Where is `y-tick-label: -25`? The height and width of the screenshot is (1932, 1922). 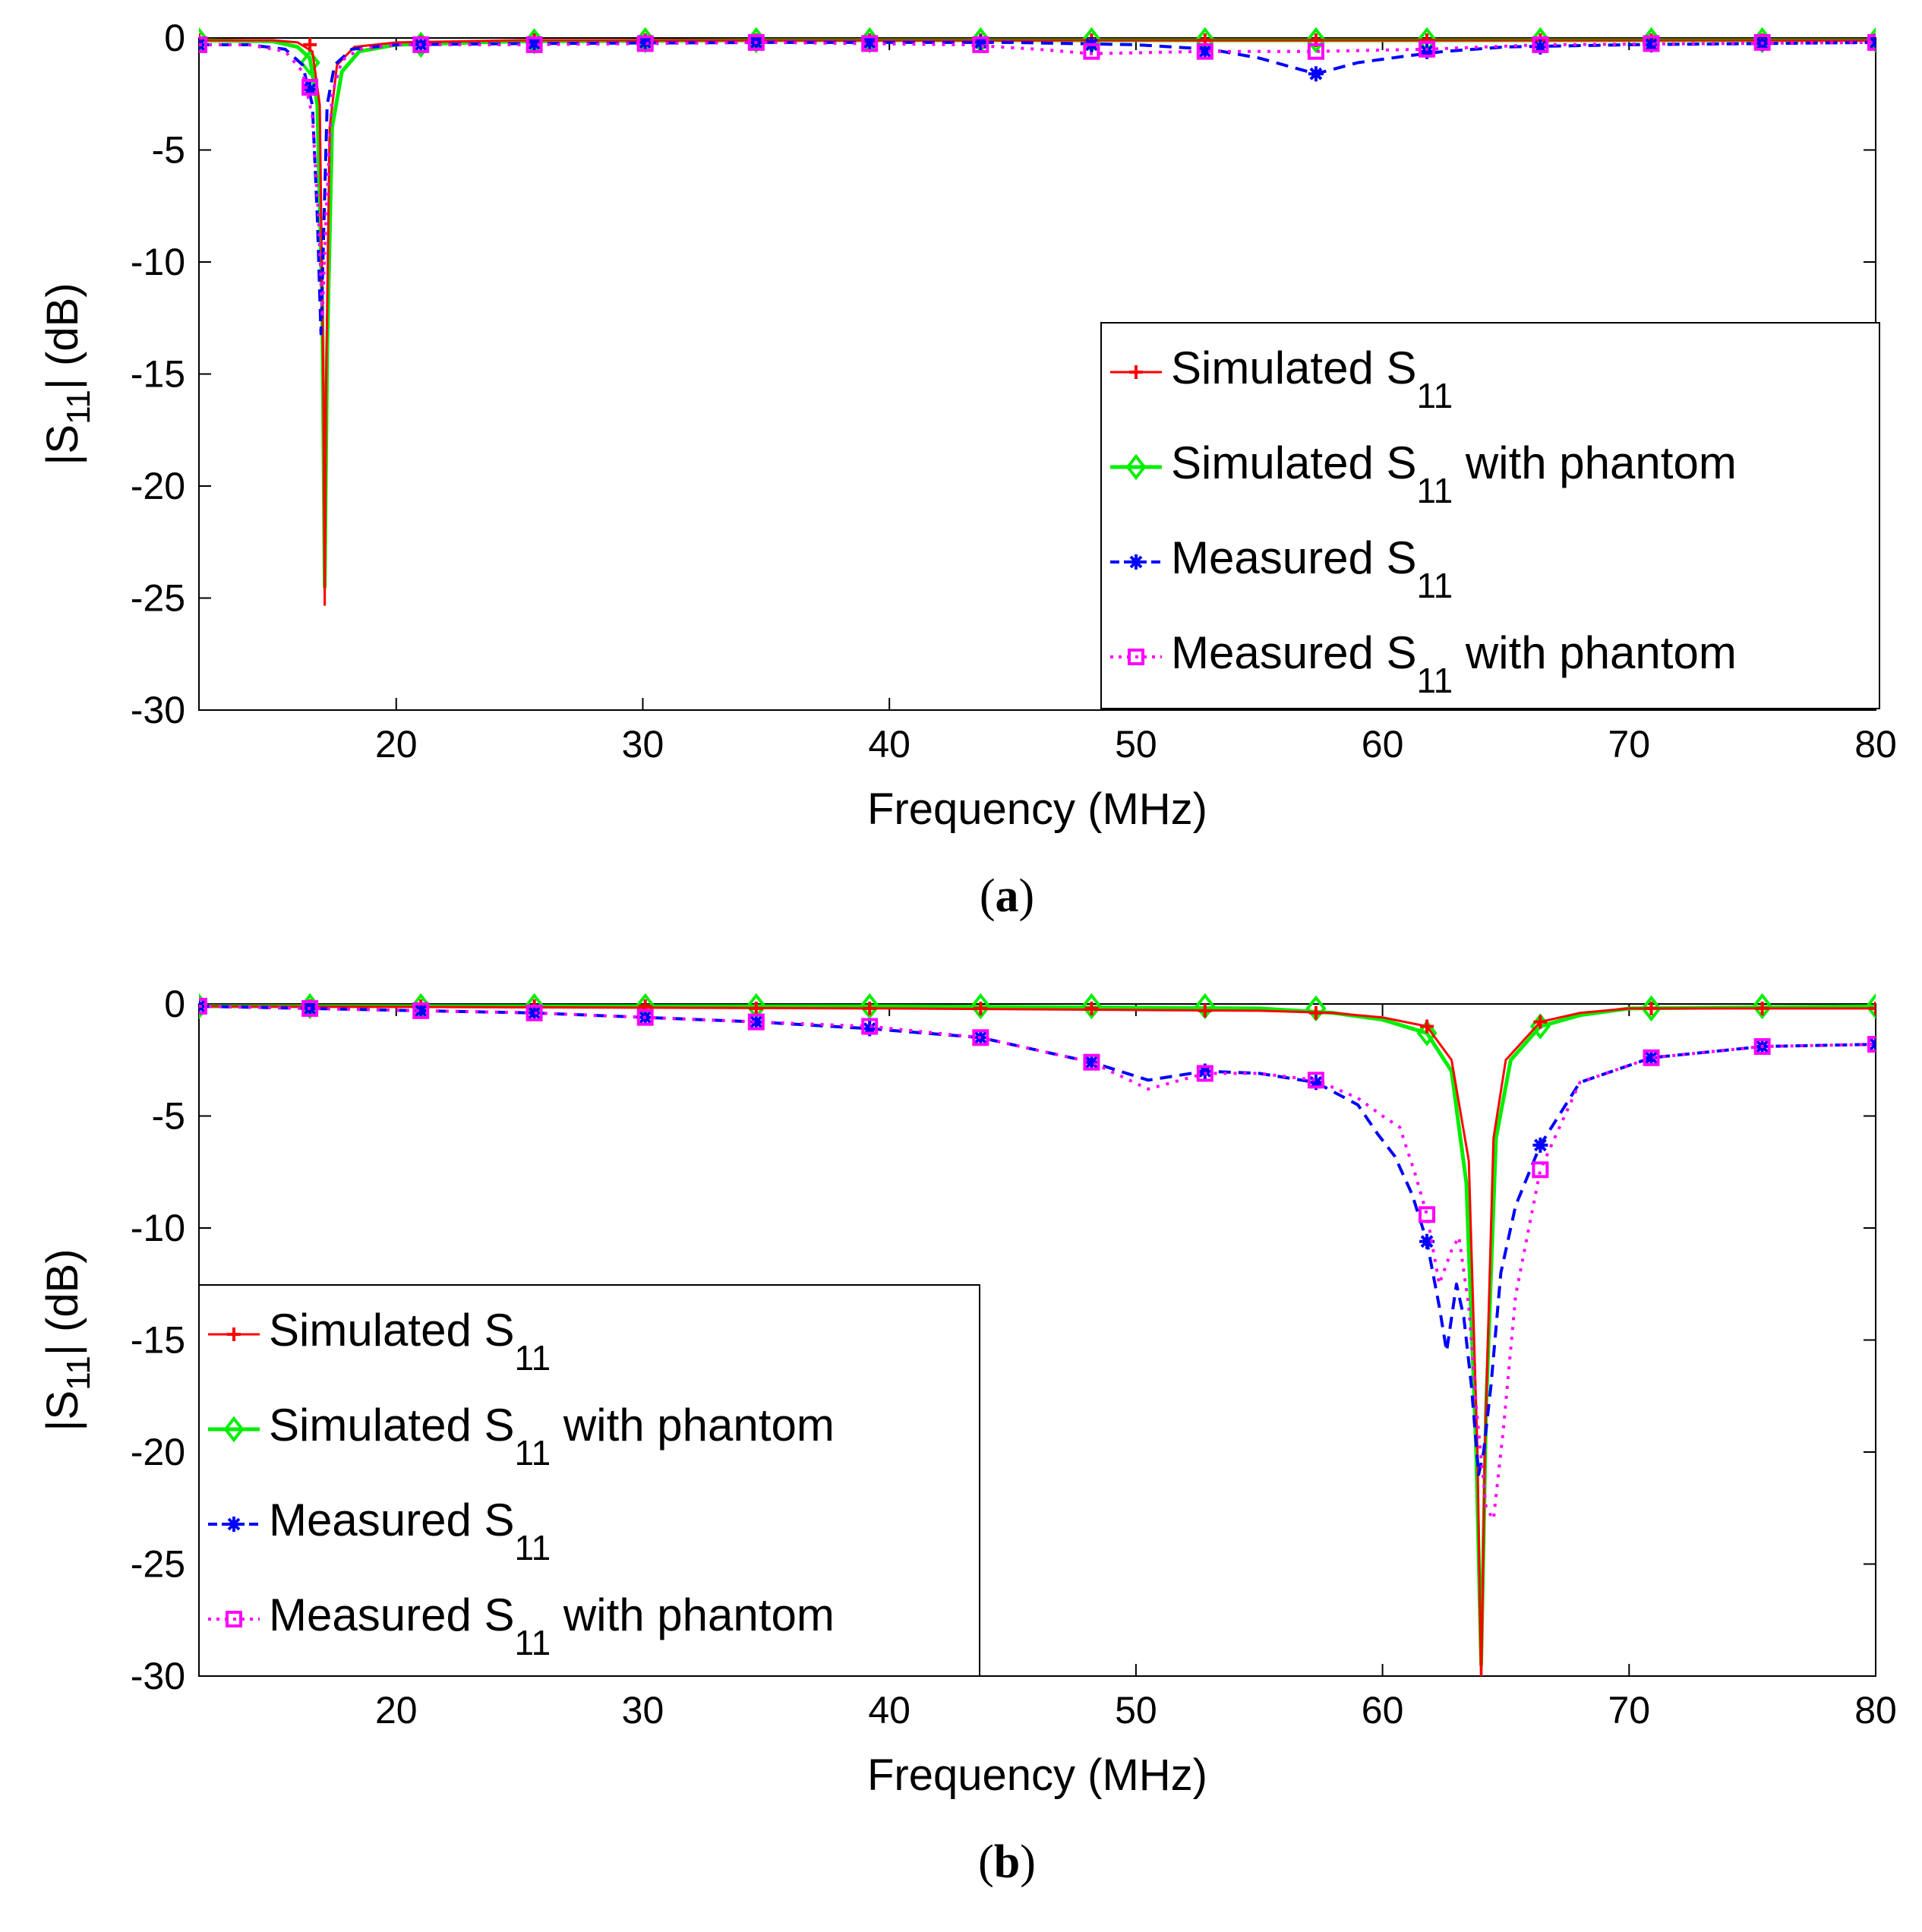
y-tick-label: -25 is located at coordinates (158, 1564).